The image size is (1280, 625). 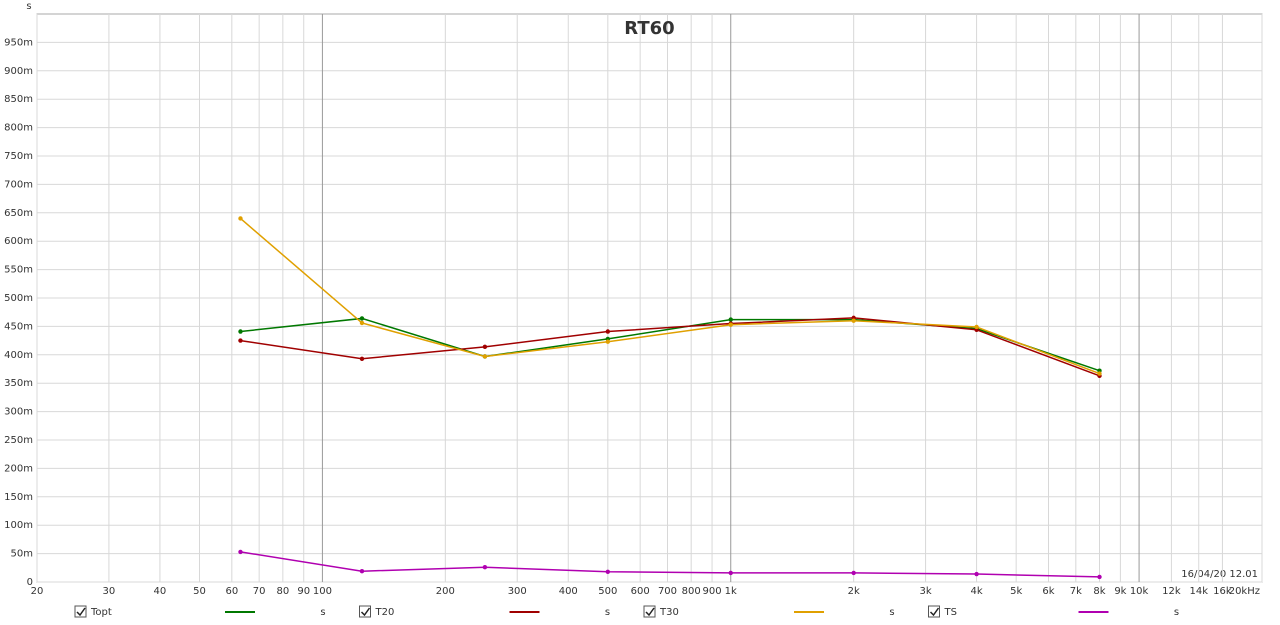 What do you see at coordinates (18, 156) in the screenshot?
I see `y-tick-label: 750m` at bounding box center [18, 156].